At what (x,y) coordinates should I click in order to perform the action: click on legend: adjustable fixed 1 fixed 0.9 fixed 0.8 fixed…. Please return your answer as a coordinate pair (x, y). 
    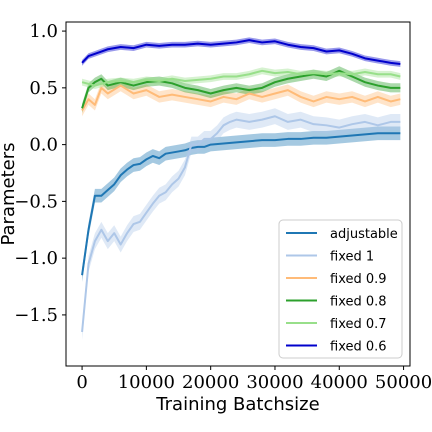
    Looking at the image, I should click on (340, 289).